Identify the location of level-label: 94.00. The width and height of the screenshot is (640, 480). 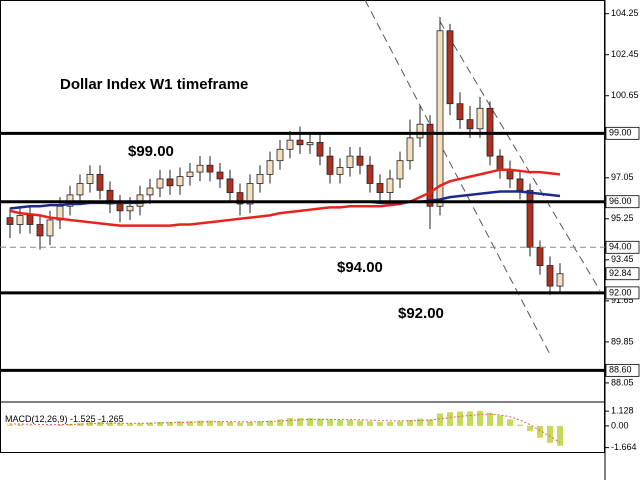
(620, 247).